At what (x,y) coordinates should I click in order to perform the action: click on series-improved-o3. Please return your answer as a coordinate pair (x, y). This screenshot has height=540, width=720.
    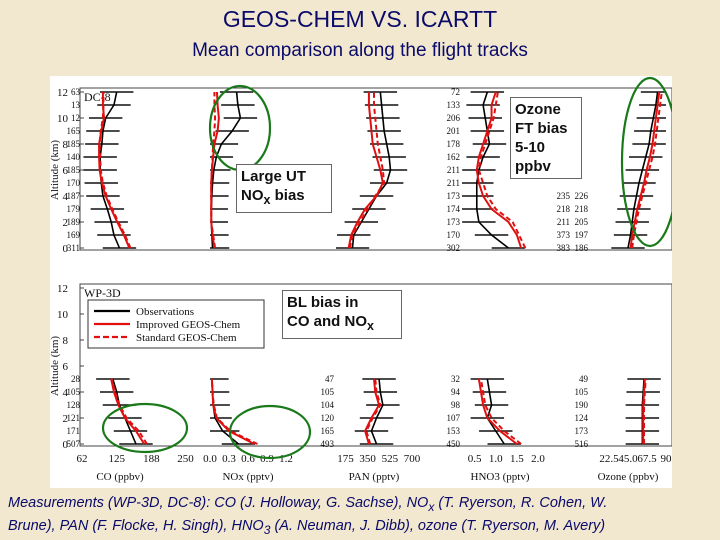
    Looking at the image, I should click on (645, 170).